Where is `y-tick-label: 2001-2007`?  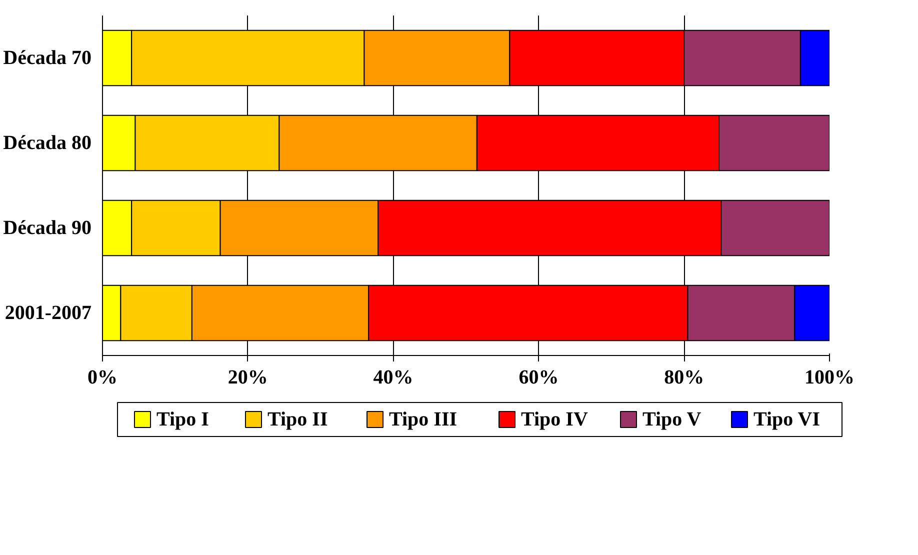 y-tick-label: 2001-2007 is located at coordinates (48, 313).